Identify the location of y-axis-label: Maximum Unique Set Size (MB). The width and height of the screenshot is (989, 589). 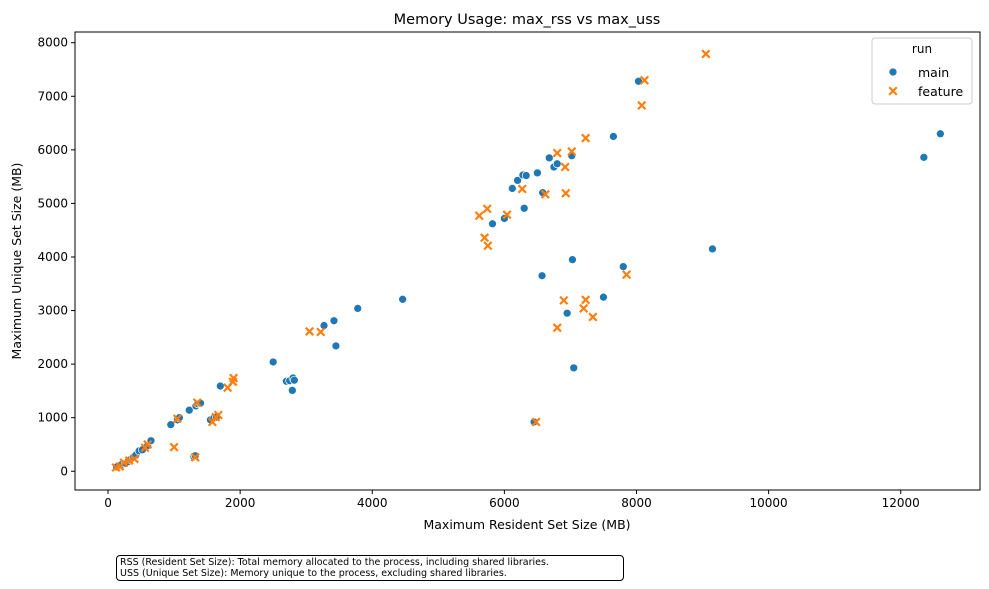
(16, 261).